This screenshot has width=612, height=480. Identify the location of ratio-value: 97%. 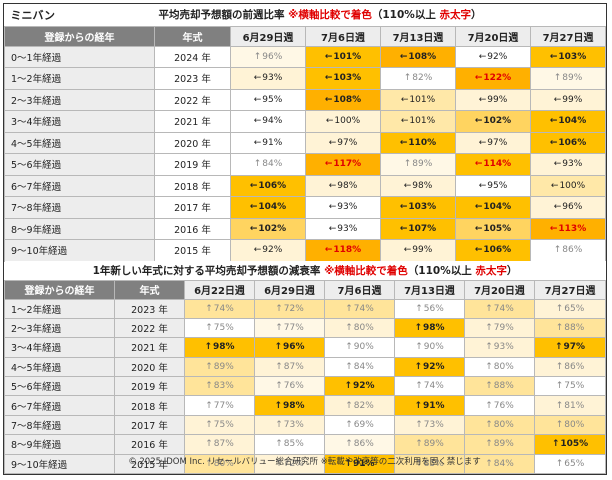
(497, 142).